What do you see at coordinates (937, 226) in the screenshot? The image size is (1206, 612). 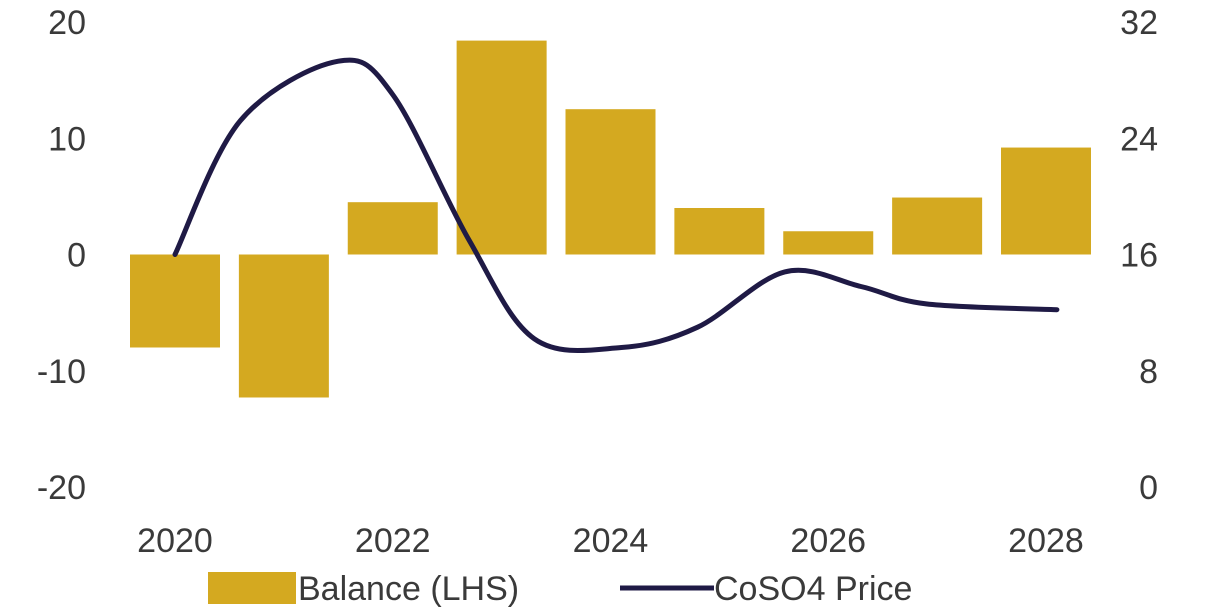 I see `balance-bar-2027` at bounding box center [937, 226].